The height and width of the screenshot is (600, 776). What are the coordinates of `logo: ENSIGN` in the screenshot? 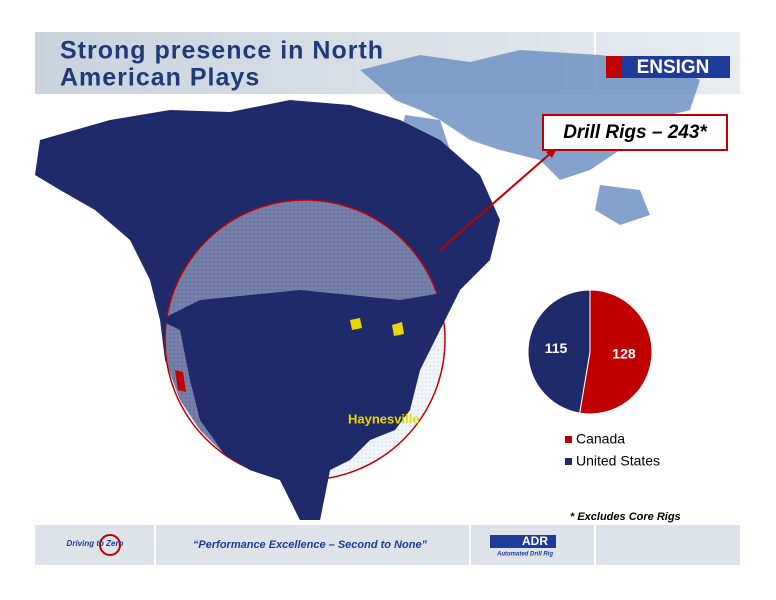 It's located at (673, 67).